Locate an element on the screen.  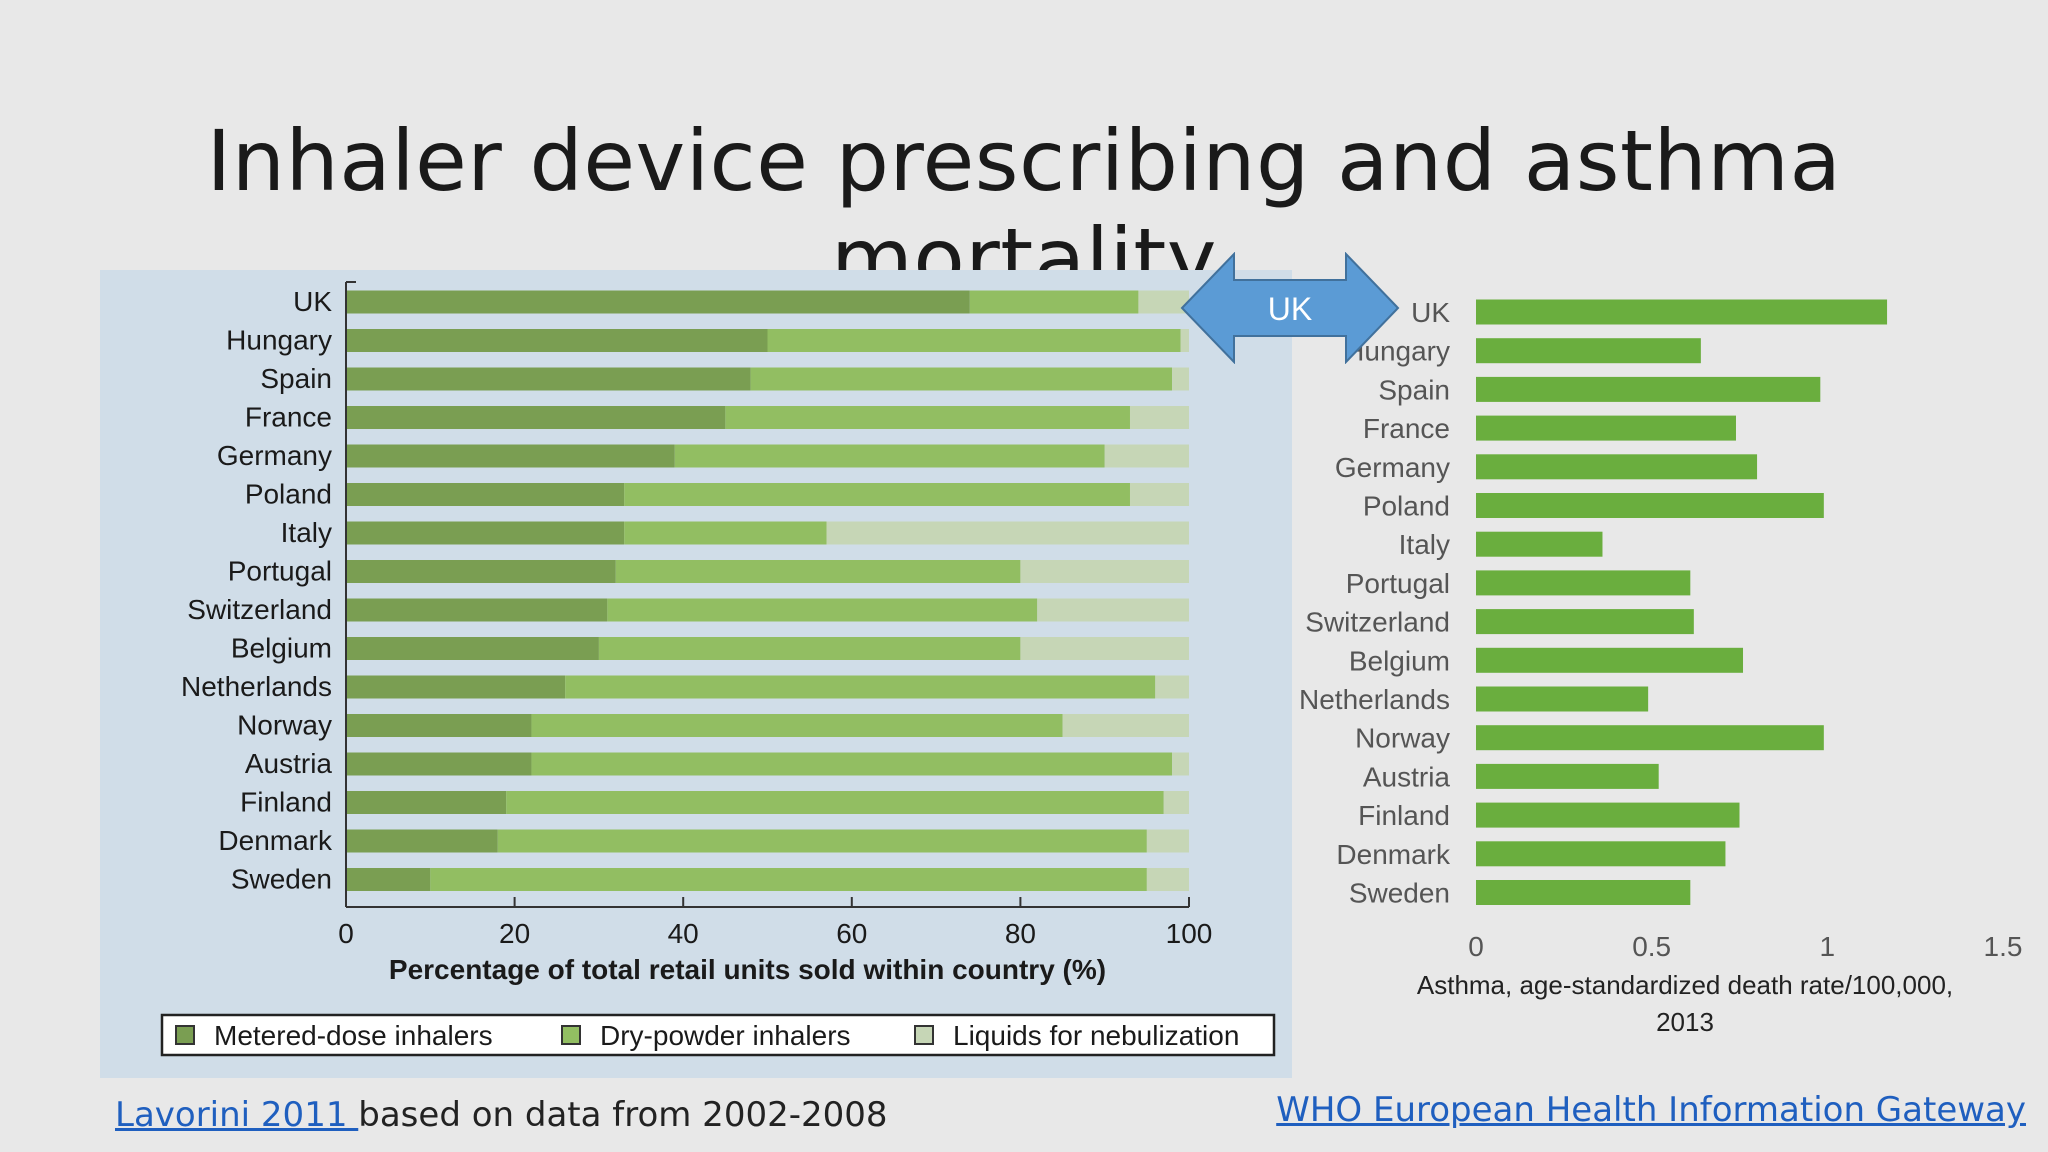
who-bar-spain is located at coordinates (1648, 389).